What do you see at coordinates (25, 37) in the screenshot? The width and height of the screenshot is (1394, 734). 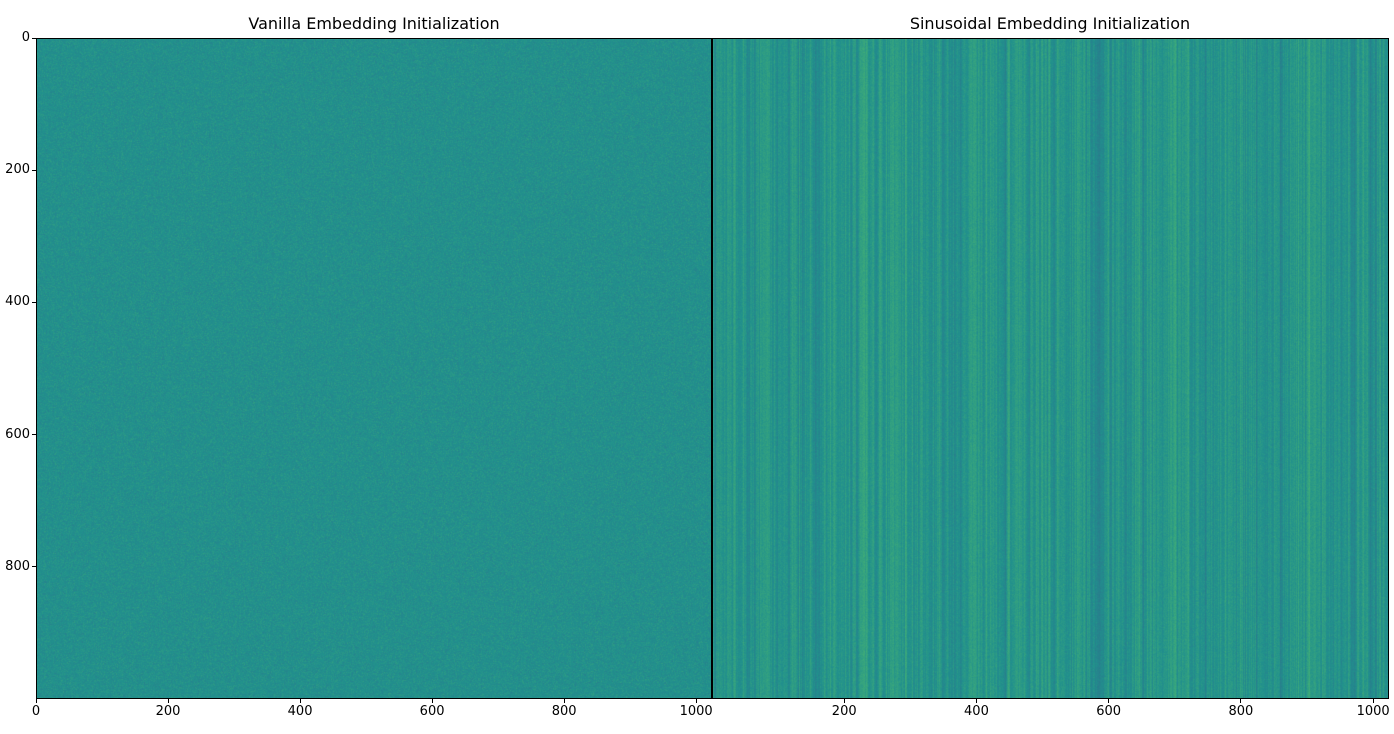 I see `y-tick-label: 0` at bounding box center [25, 37].